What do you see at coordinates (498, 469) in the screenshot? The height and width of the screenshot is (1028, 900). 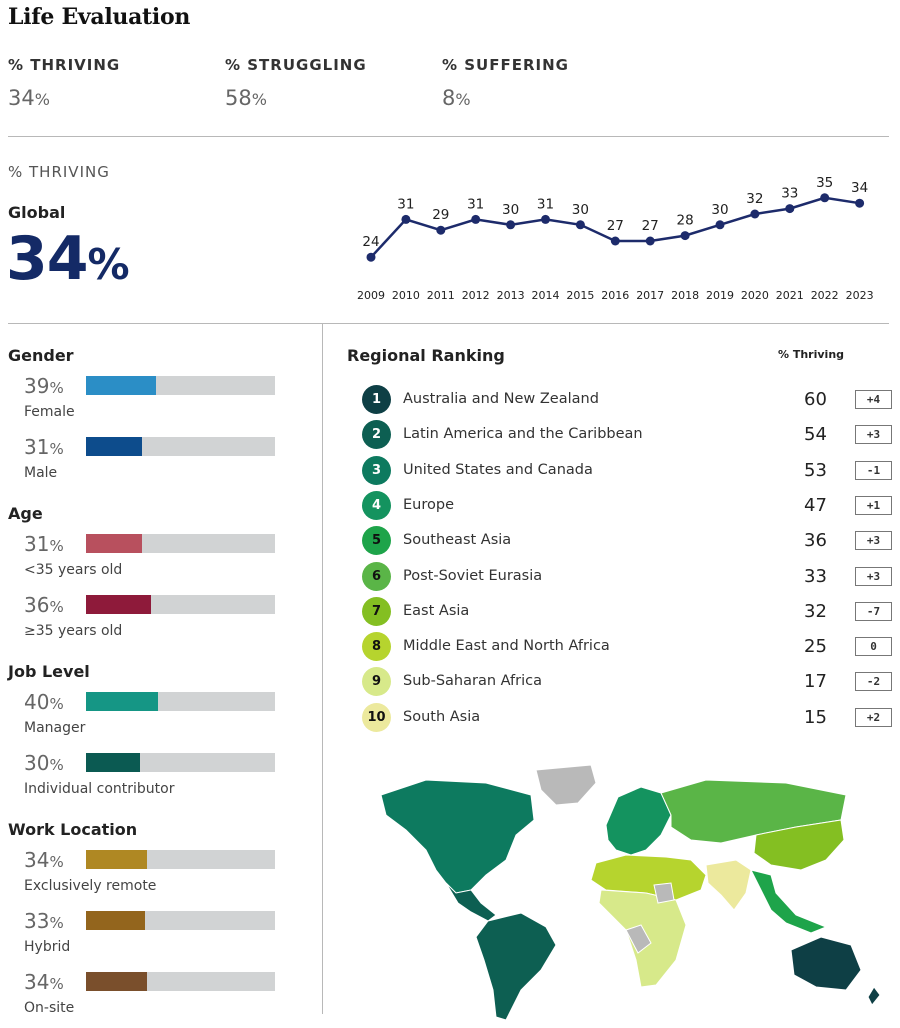 I see `rank-region-name: United States and Canada` at bounding box center [498, 469].